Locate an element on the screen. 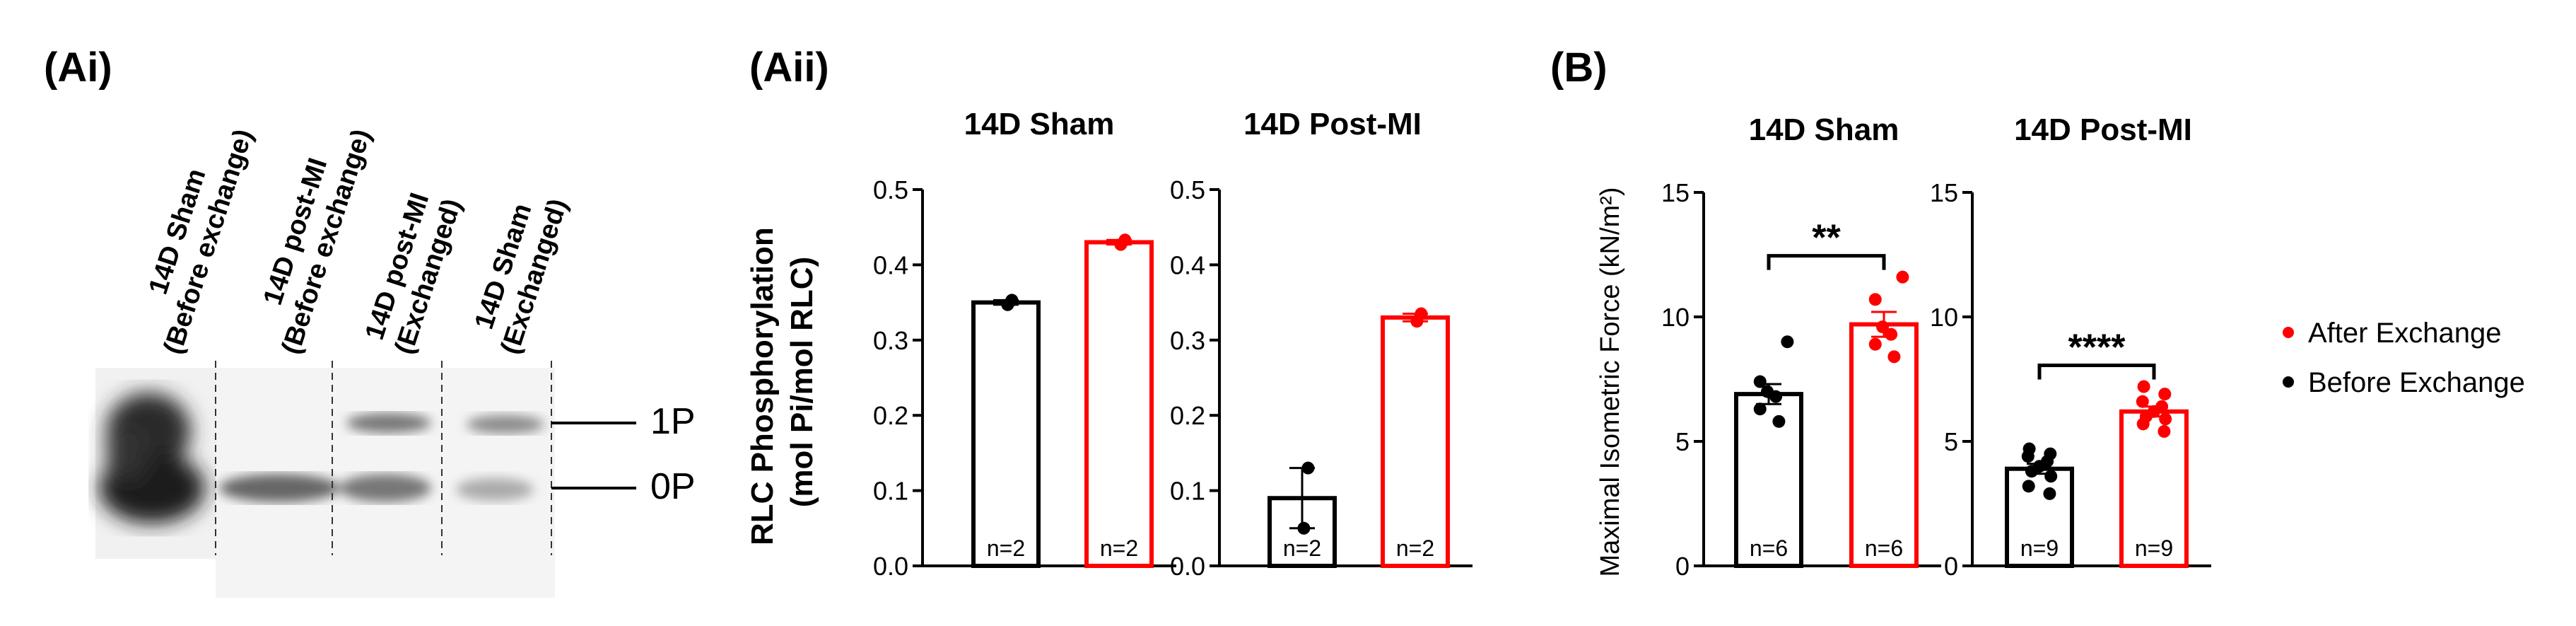 Image resolution: width=2576 pixels, height=626 pixels. blot-image is located at coordinates (366, 479).